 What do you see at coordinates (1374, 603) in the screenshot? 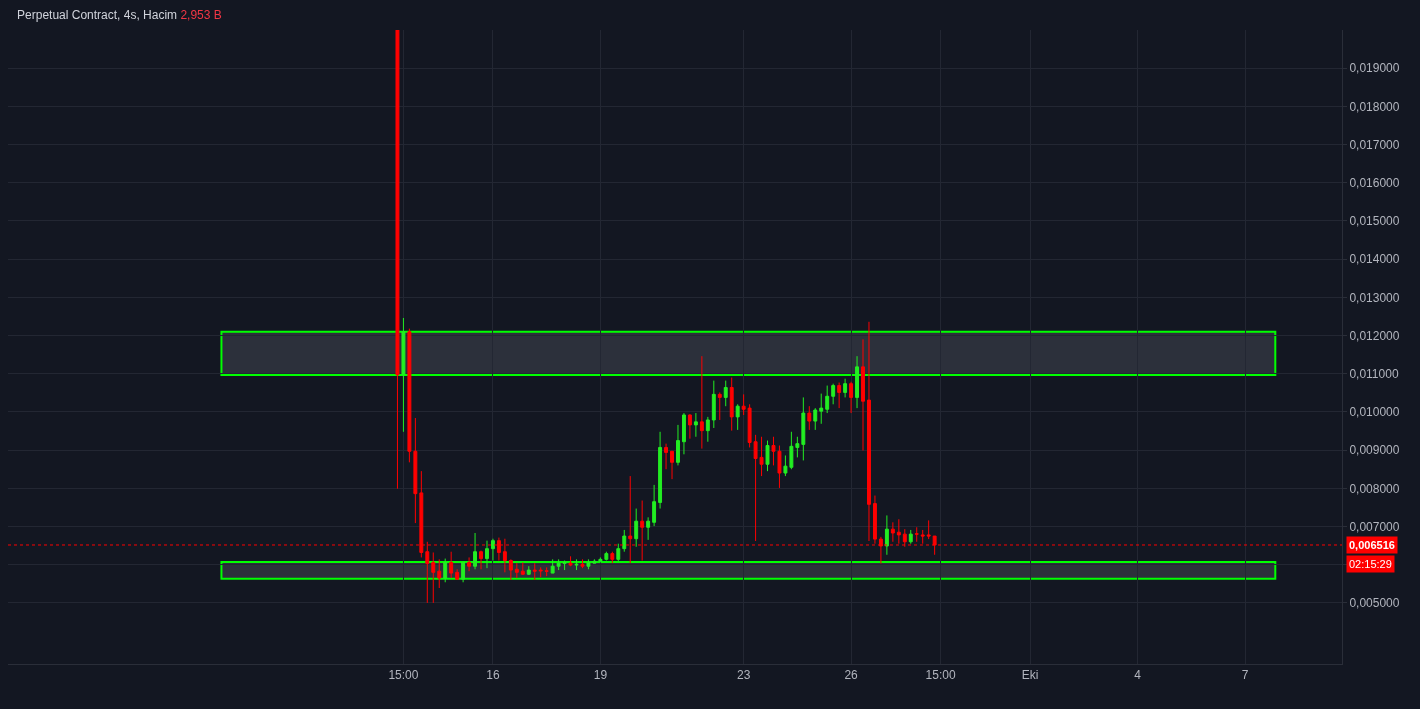
I see `y-tick-label: 0,005000` at bounding box center [1374, 603].